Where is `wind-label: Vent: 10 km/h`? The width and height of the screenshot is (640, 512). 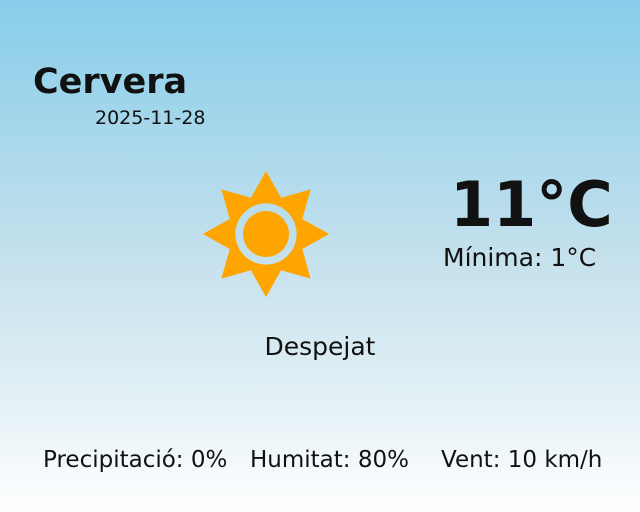 wind-label: Vent: 10 km/h is located at coordinates (522, 460).